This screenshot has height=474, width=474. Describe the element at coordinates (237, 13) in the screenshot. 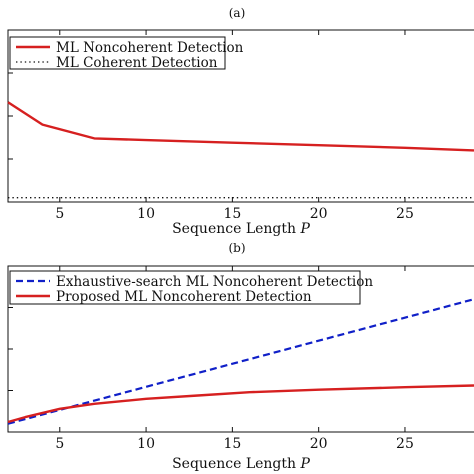

I see `panel-caption: (a)` at that location.